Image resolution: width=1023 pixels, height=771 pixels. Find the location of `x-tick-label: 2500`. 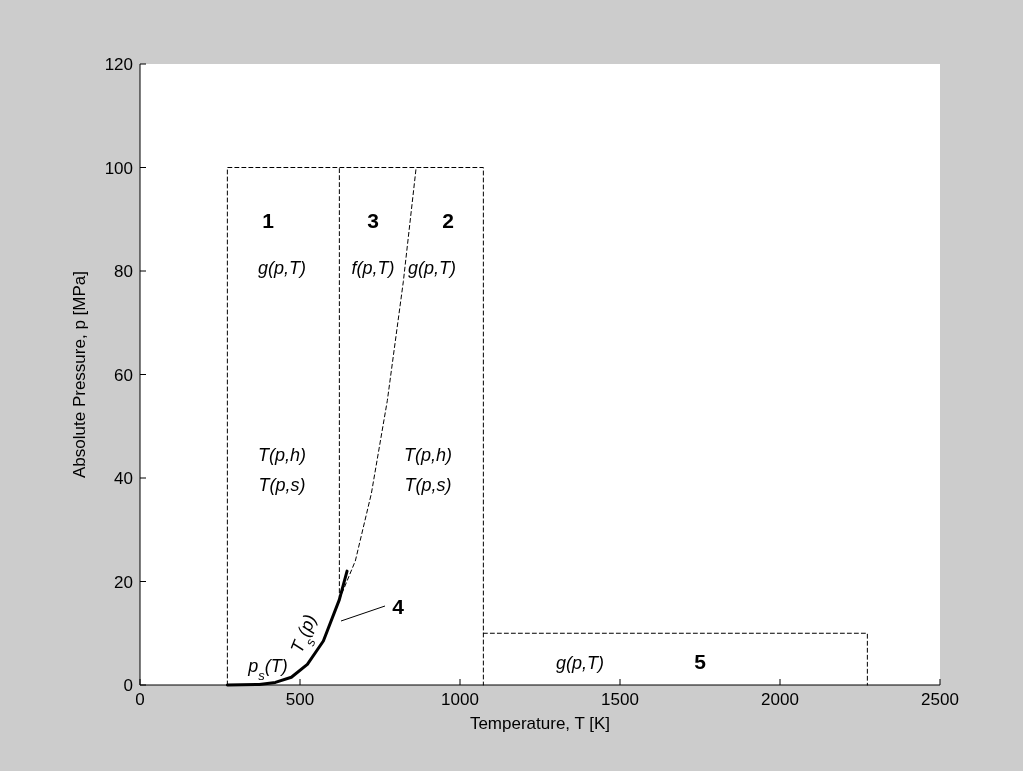

x-tick-label: 2500 is located at coordinates (940, 699).